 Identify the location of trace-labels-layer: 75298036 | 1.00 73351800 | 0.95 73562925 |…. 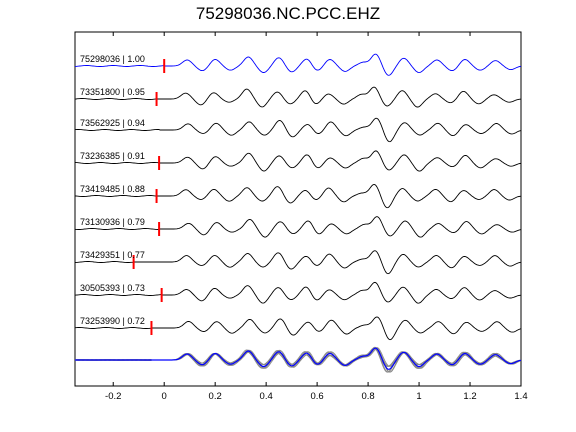
(112, 190).